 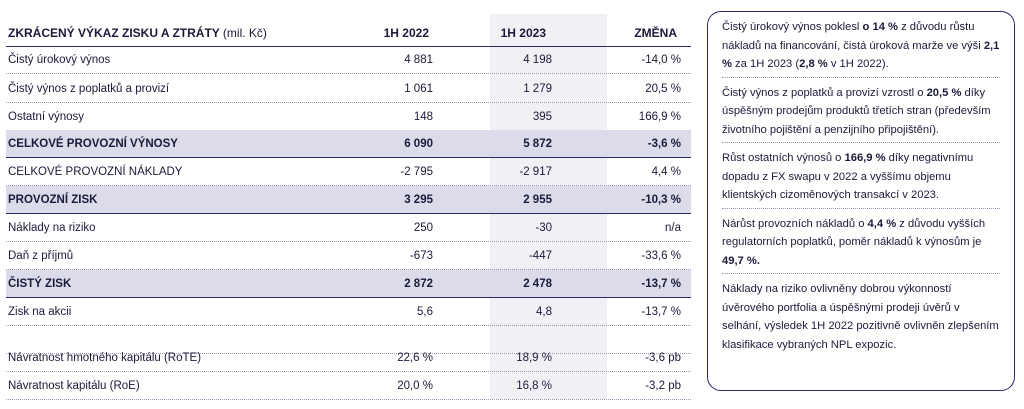 I want to click on table-row: Daň z příjmů -673 -447 -33,6 %, so click(x=348, y=256).